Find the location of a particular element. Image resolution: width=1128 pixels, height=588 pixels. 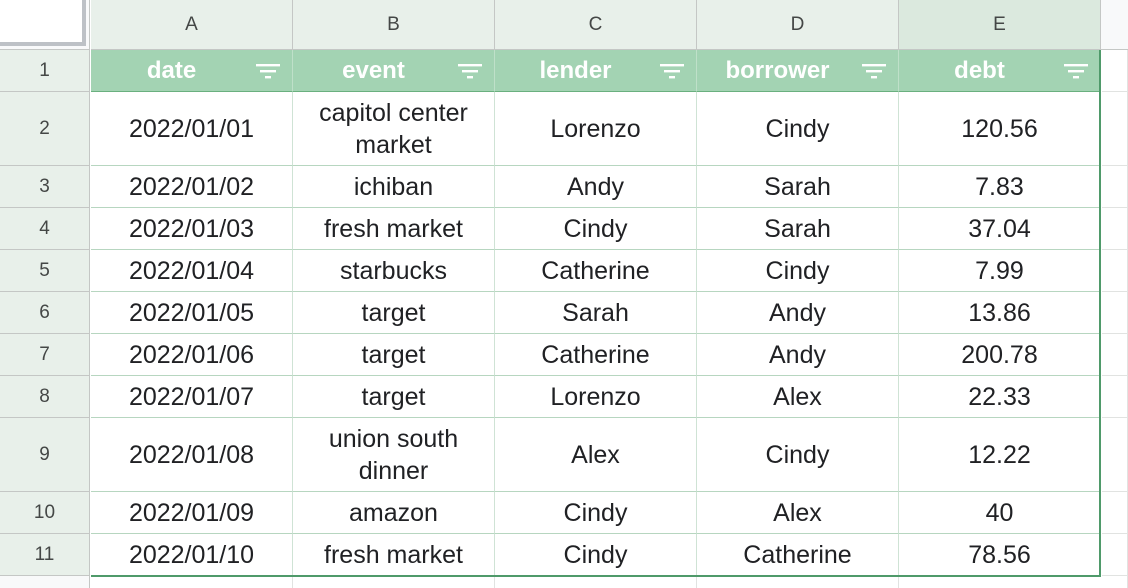

table-cell: ichiban is located at coordinates (394, 187).